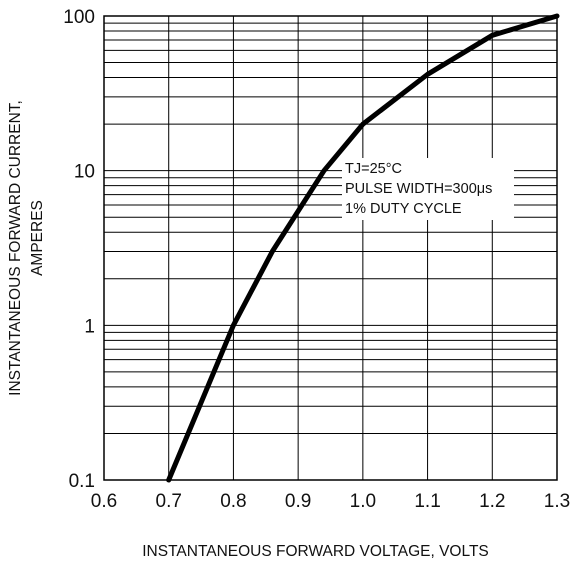 This screenshot has height=562, width=571. Describe the element at coordinates (84, 172) in the screenshot. I see `y-tick-label: 10` at that location.